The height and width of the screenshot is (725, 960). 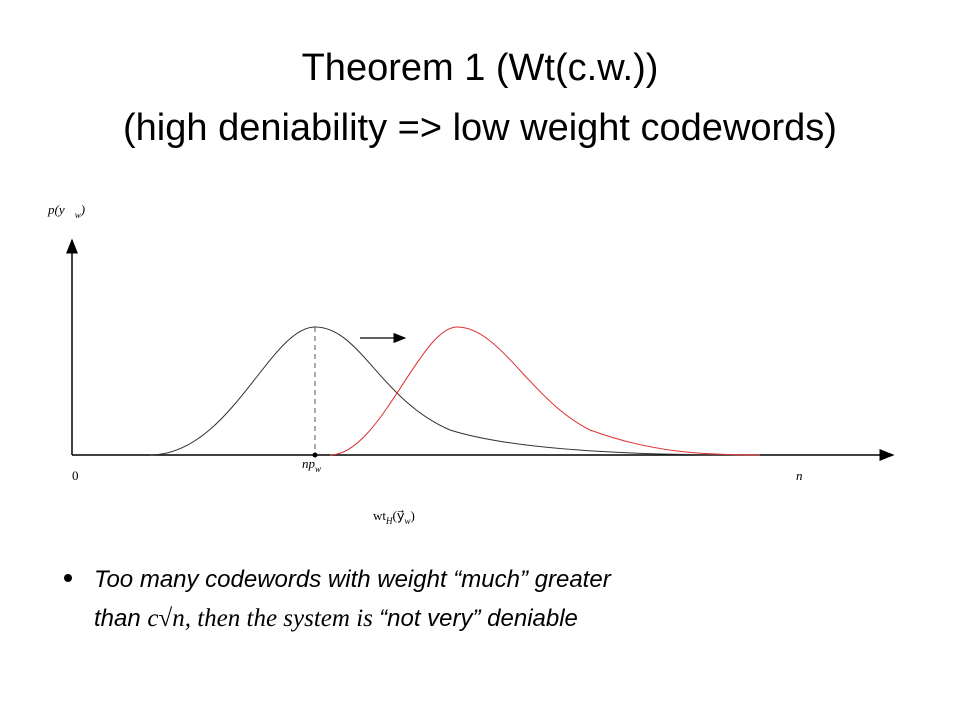 What do you see at coordinates (799, 475) in the screenshot?
I see `x-end-label: n` at bounding box center [799, 475].